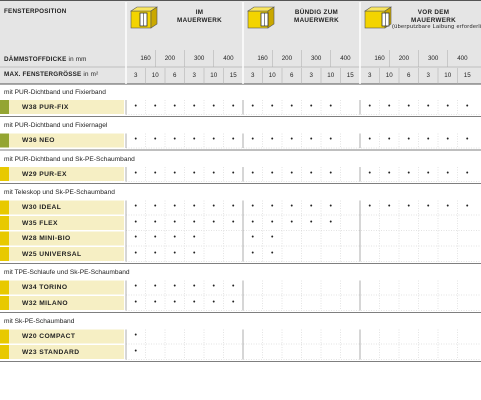 The width and height of the screenshot is (481, 400). What do you see at coordinates (39, 321) in the screenshot?
I see `group-title: mit Sk-PE-Schaumband` at bounding box center [39, 321].